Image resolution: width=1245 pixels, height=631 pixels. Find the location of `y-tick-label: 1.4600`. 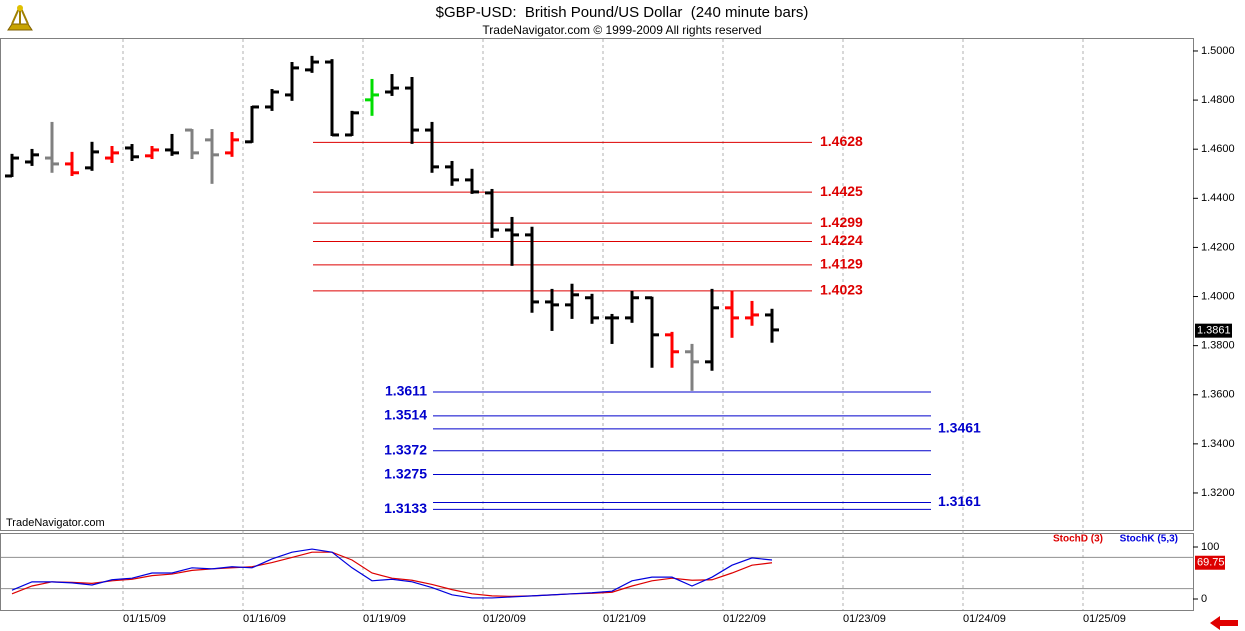

y-tick-label: 1.4600 is located at coordinates (1218, 149).